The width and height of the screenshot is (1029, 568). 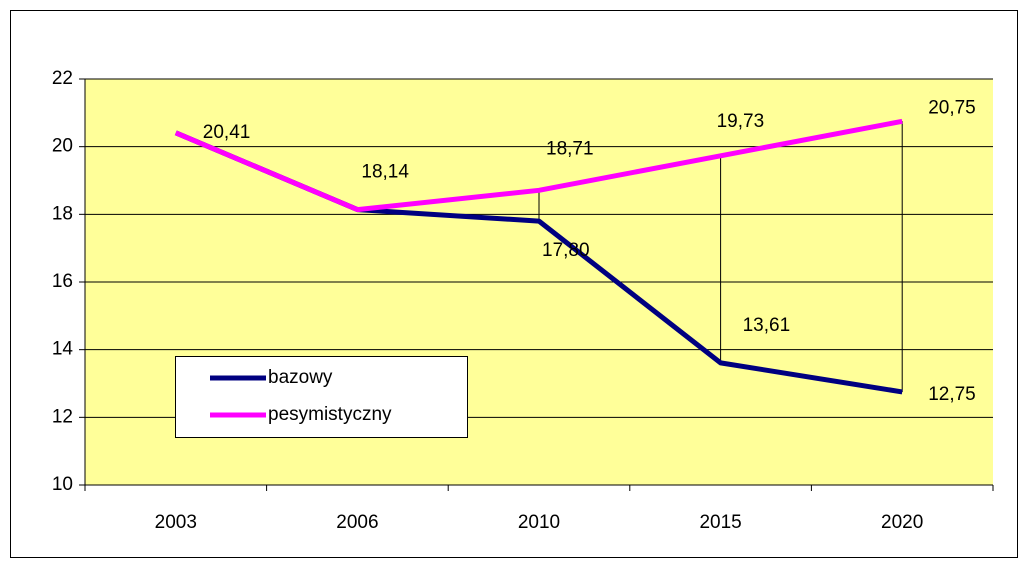 What do you see at coordinates (952, 394) in the screenshot?
I see `value-label: 12,75` at bounding box center [952, 394].